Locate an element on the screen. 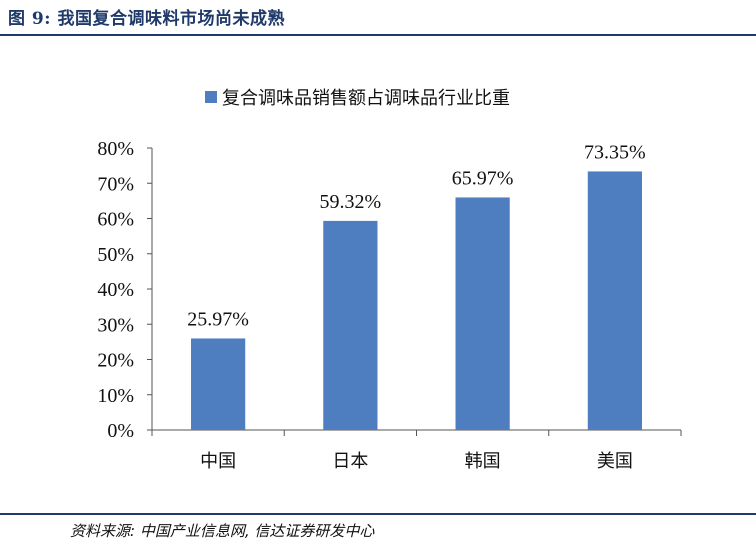 The height and width of the screenshot is (549, 756). y-tick-label: 60% is located at coordinates (115, 220).